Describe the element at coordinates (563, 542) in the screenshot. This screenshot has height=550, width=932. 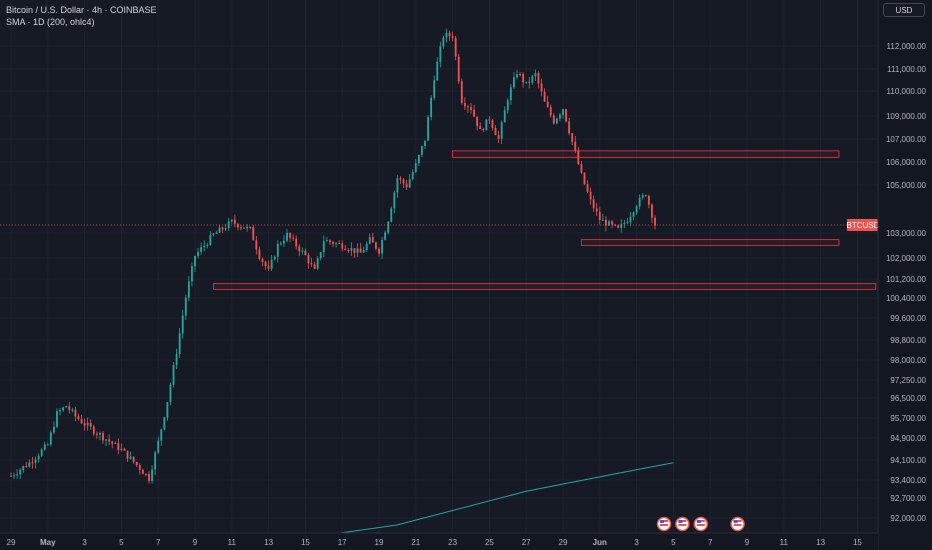
I see `time-axis-label: 29` at that location.